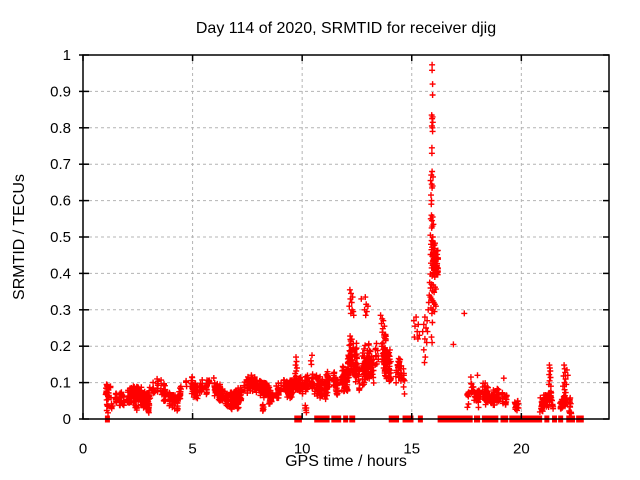 This screenshot has width=640, height=480. What do you see at coordinates (60, 383) in the screenshot?
I see `y-tick-label: 0.1` at bounding box center [60, 383].